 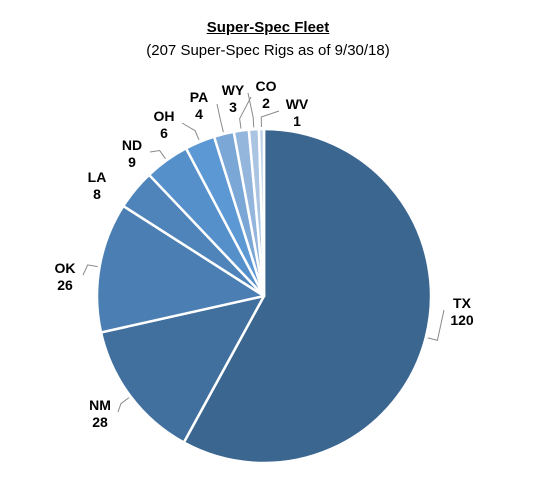 What do you see at coordinates (65, 285) in the screenshot?
I see `slice-value-ok: 26` at bounding box center [65, 285].